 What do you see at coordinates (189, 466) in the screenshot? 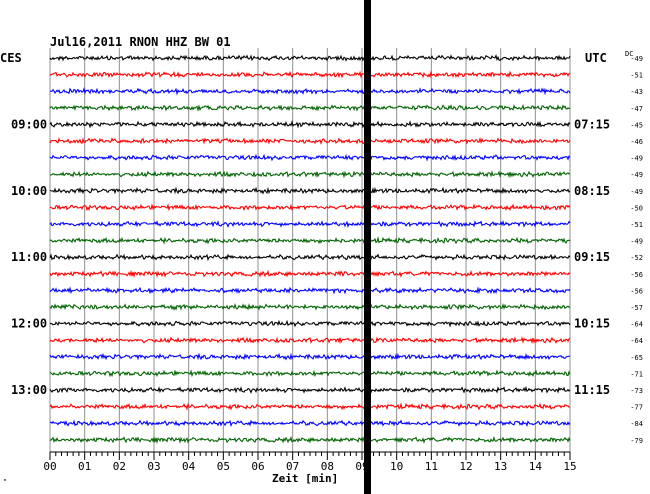
I see `x-tick-label: 04` at bounding box center [189, 466].